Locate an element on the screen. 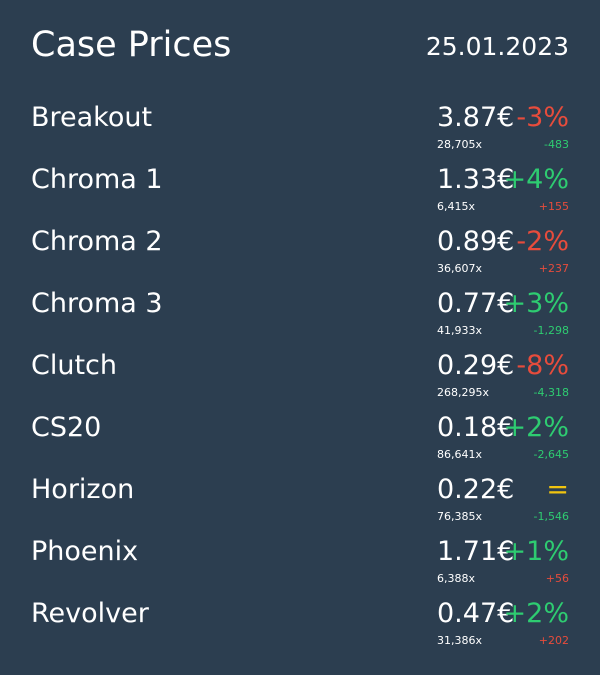  volume: 6,388x is located at coordinates (456, 578).